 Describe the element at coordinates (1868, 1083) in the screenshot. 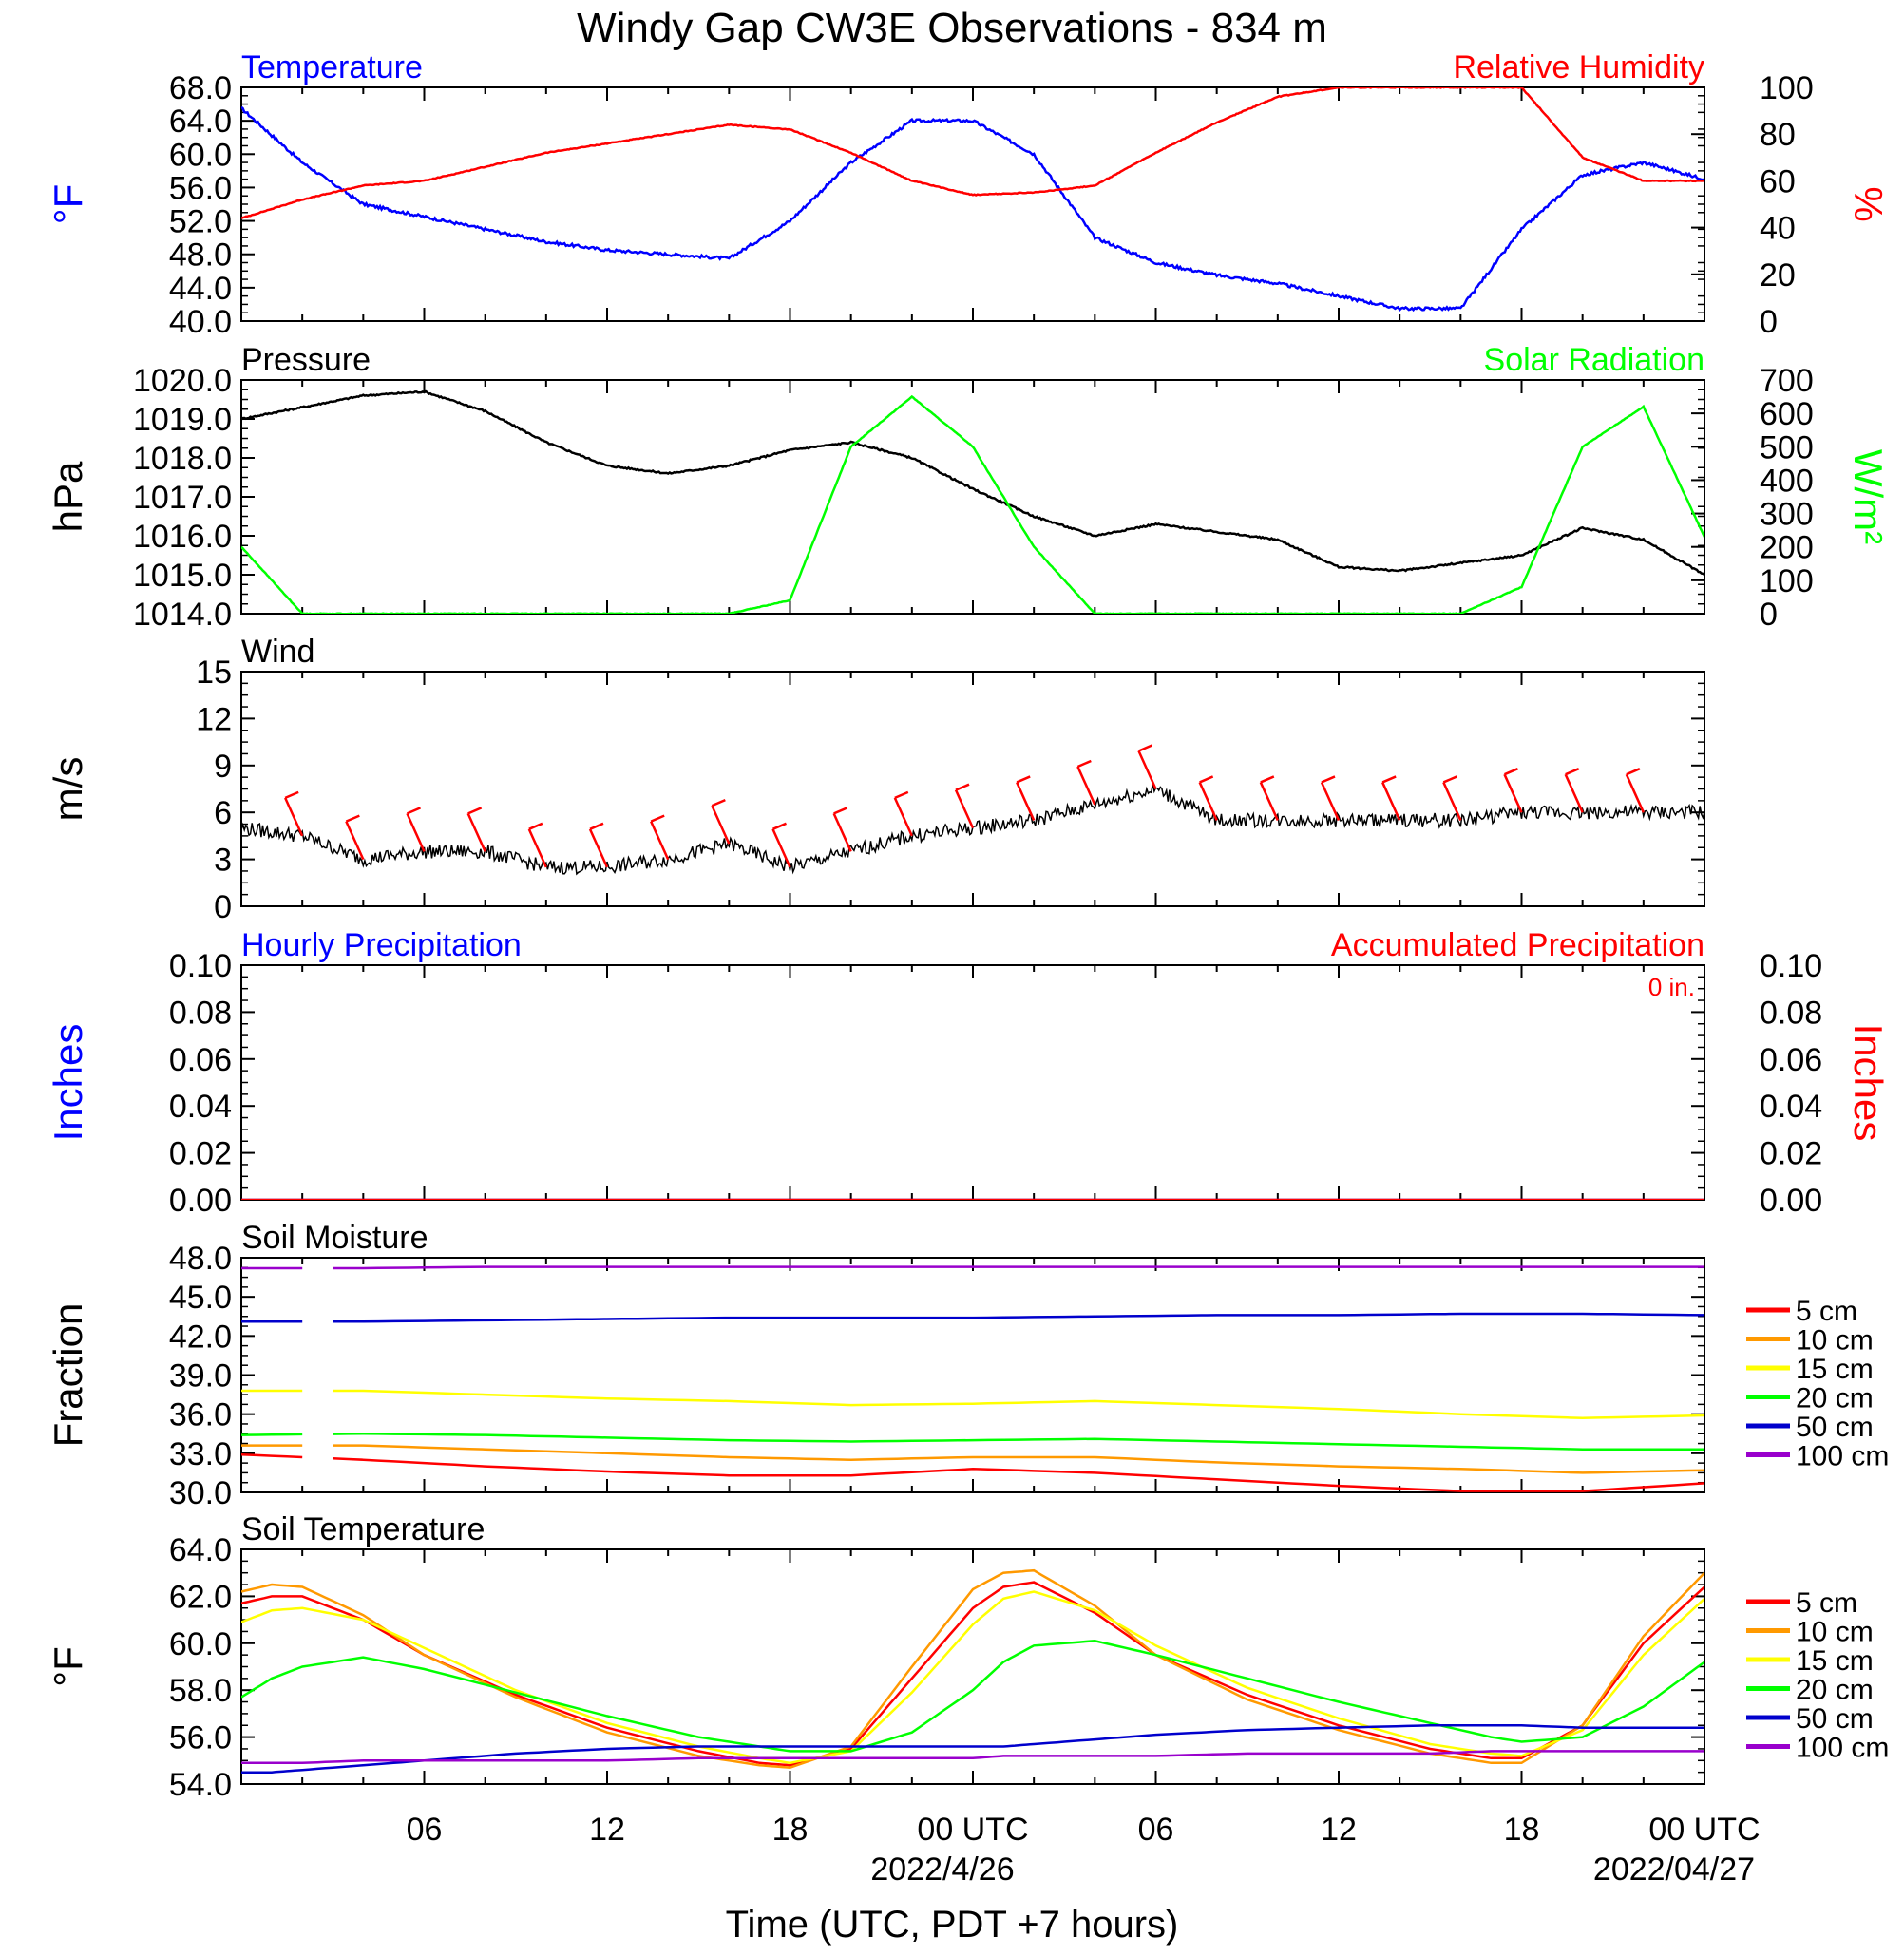

I see `y-axis-label-right: Inches` at that location.